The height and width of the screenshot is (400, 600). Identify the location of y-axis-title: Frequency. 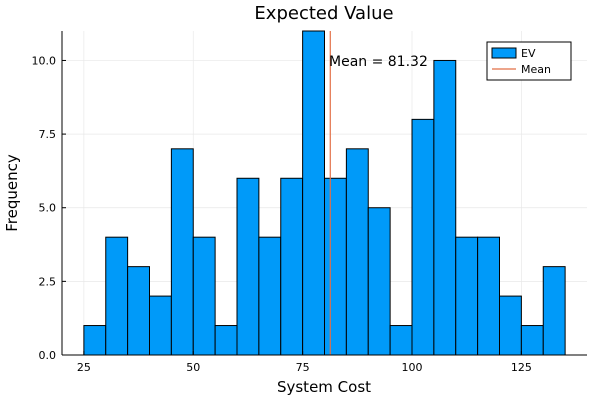
(12, 193).